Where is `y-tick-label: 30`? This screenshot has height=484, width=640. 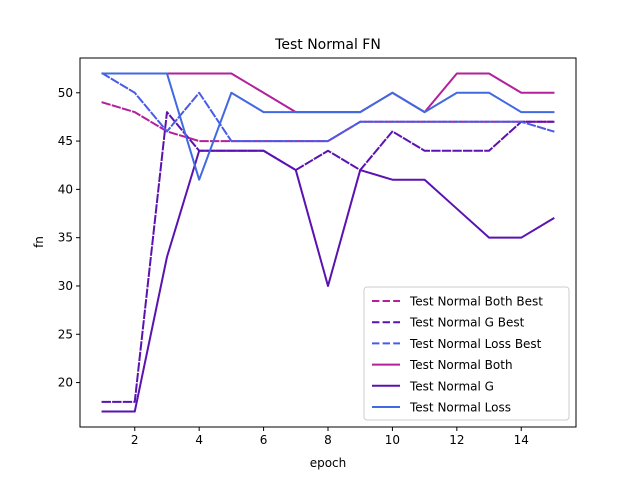 y-tick-label: 30 is located at coordinates (65, 286).